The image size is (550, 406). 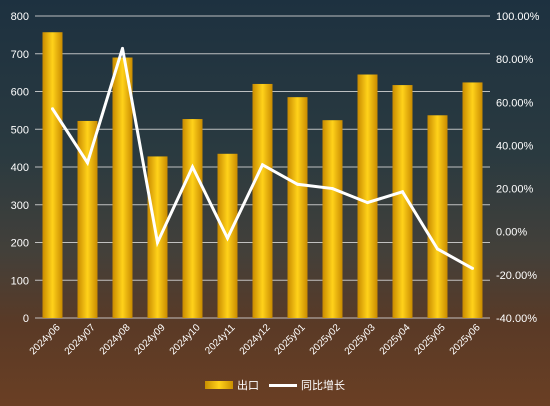 What do you see at coordinates (185, 339) in the screenshot?
I see `category-label: 2024y10` at bounding box center [185, 339].